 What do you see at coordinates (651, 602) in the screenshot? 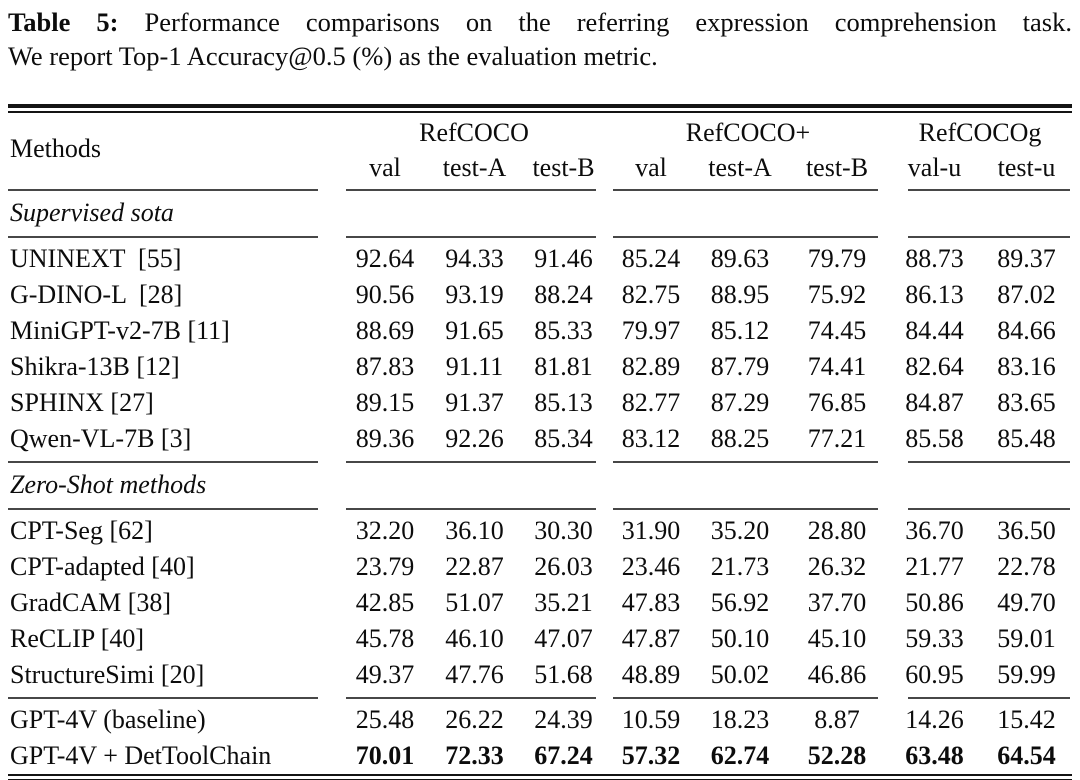
I see `metric-value: 47.83` at bounding box center [651, 602].